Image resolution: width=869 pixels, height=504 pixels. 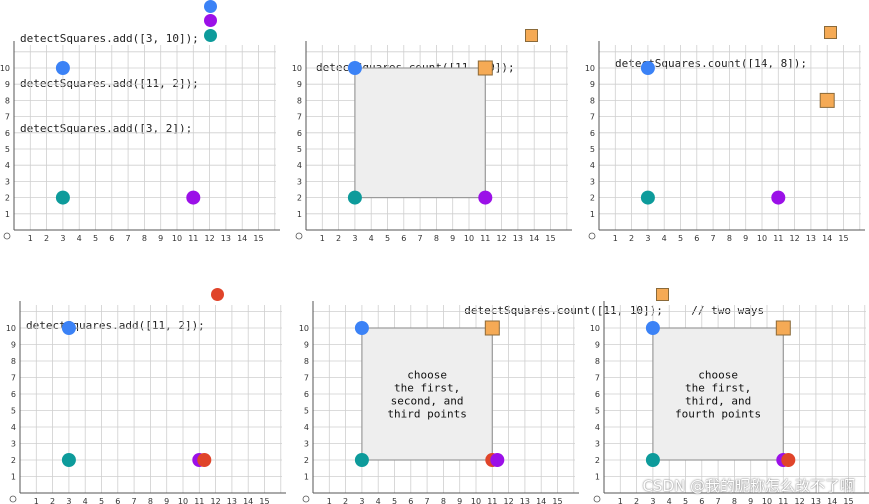 What do you see at coordinates (762, 238) in the screenshot?
I see `x-tick-label: 10` at bounding box center [762, 238].